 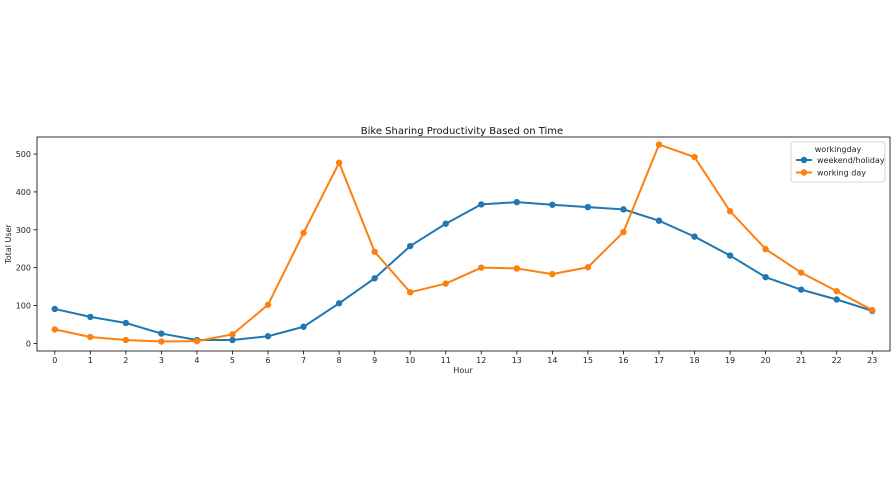 I want to click on x-tick-label: 13, so click(x=517, y=360).